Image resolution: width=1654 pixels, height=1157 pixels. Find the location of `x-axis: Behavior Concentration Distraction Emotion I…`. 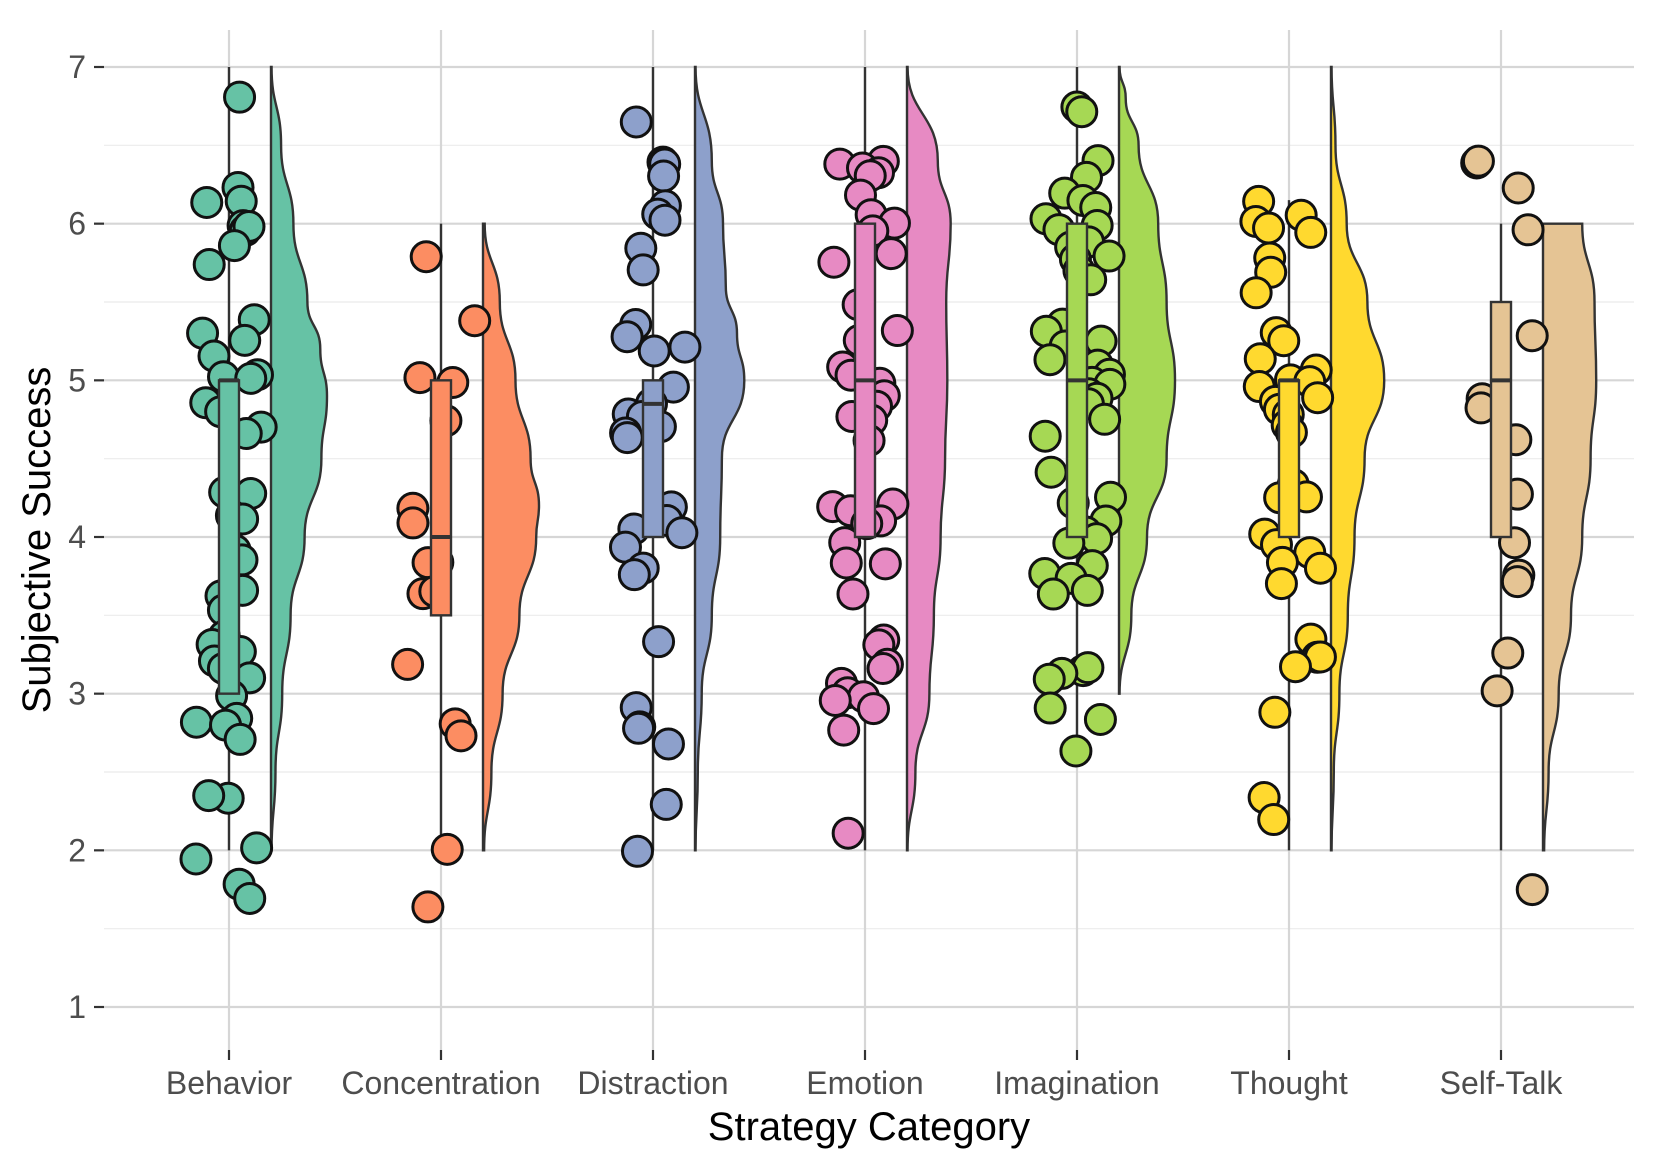

x-axis: Behavior Concentration Distraction Emotion I… is located at coordinates (865, 1075).